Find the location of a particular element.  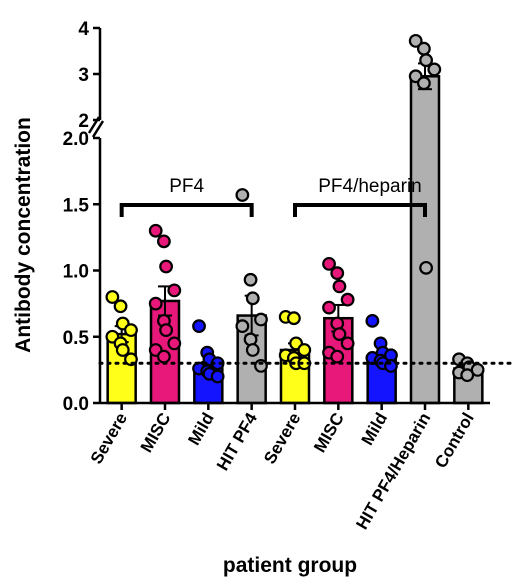

y-tick-label: 4 is located at coordinates (83, 29).